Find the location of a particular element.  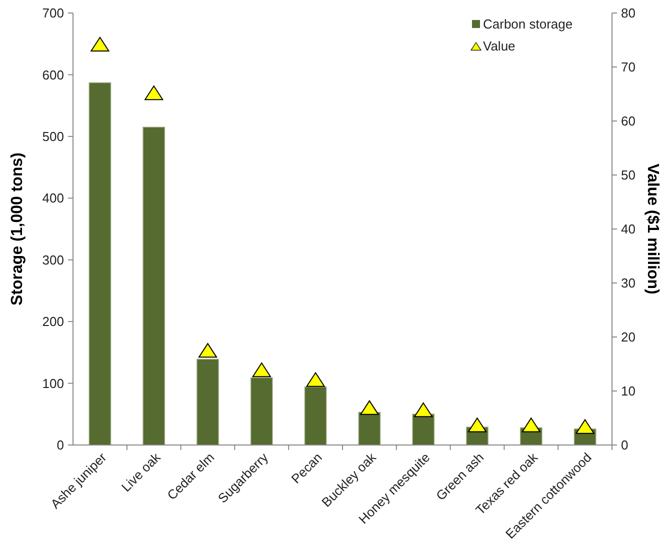

legend-label: Value is located at coordinates (499, 46).